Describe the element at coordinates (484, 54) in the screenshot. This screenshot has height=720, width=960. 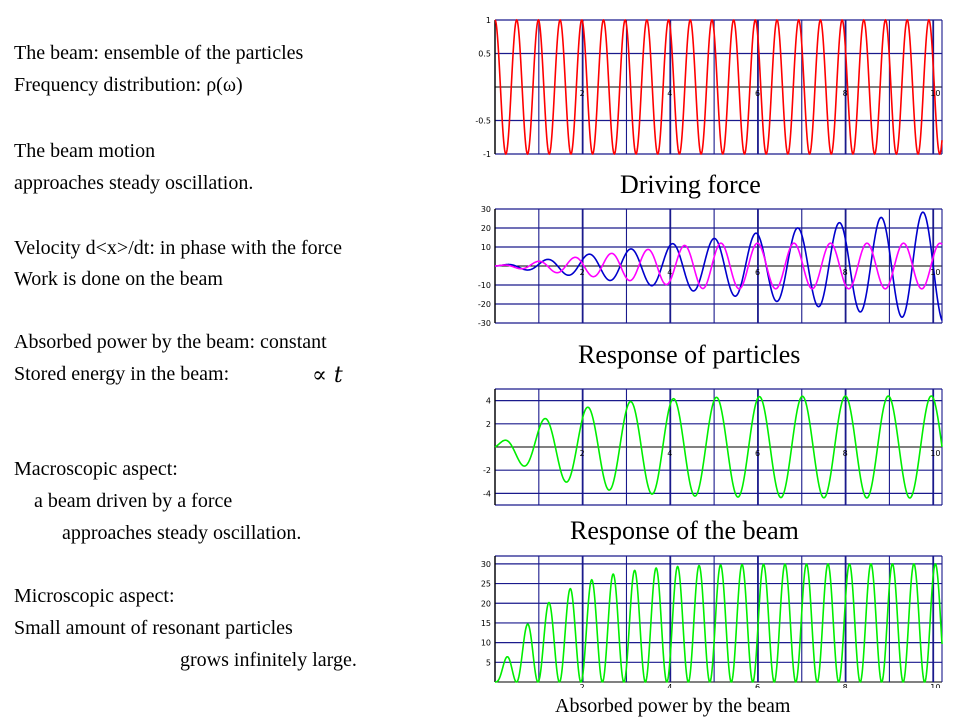
I see `y-tick-label: 0.5` at that location.